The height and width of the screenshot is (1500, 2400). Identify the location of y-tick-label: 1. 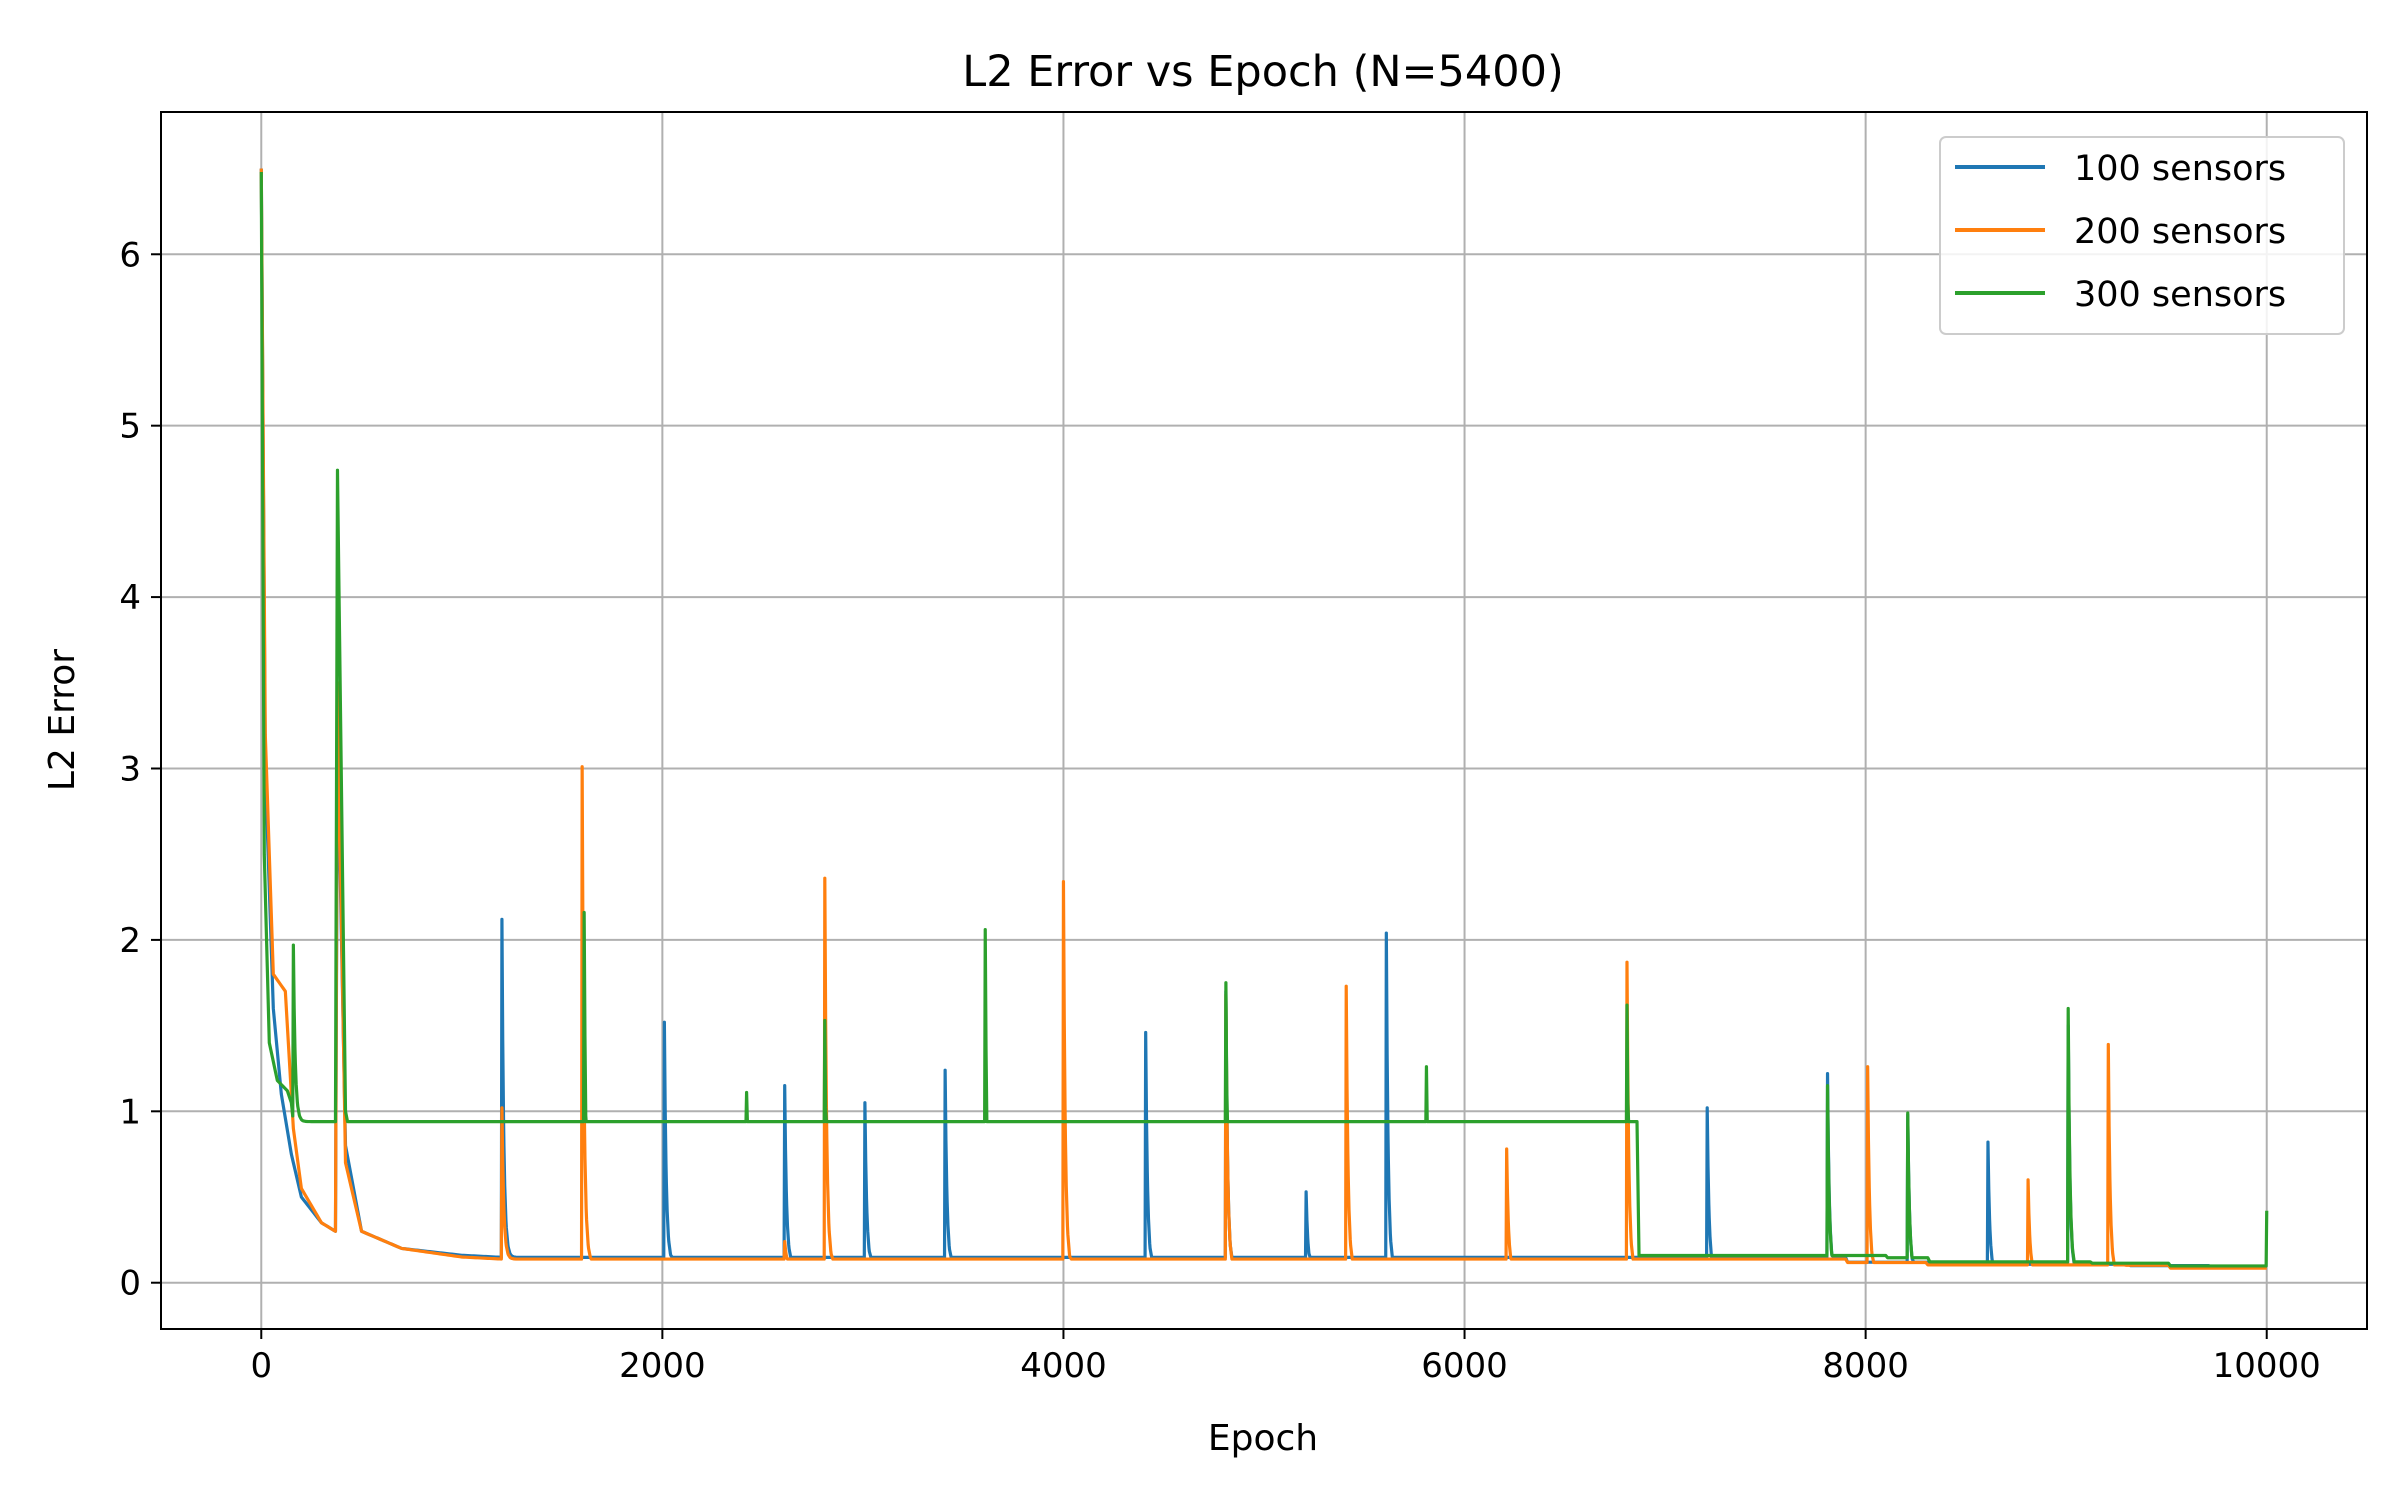
(130, 1112).